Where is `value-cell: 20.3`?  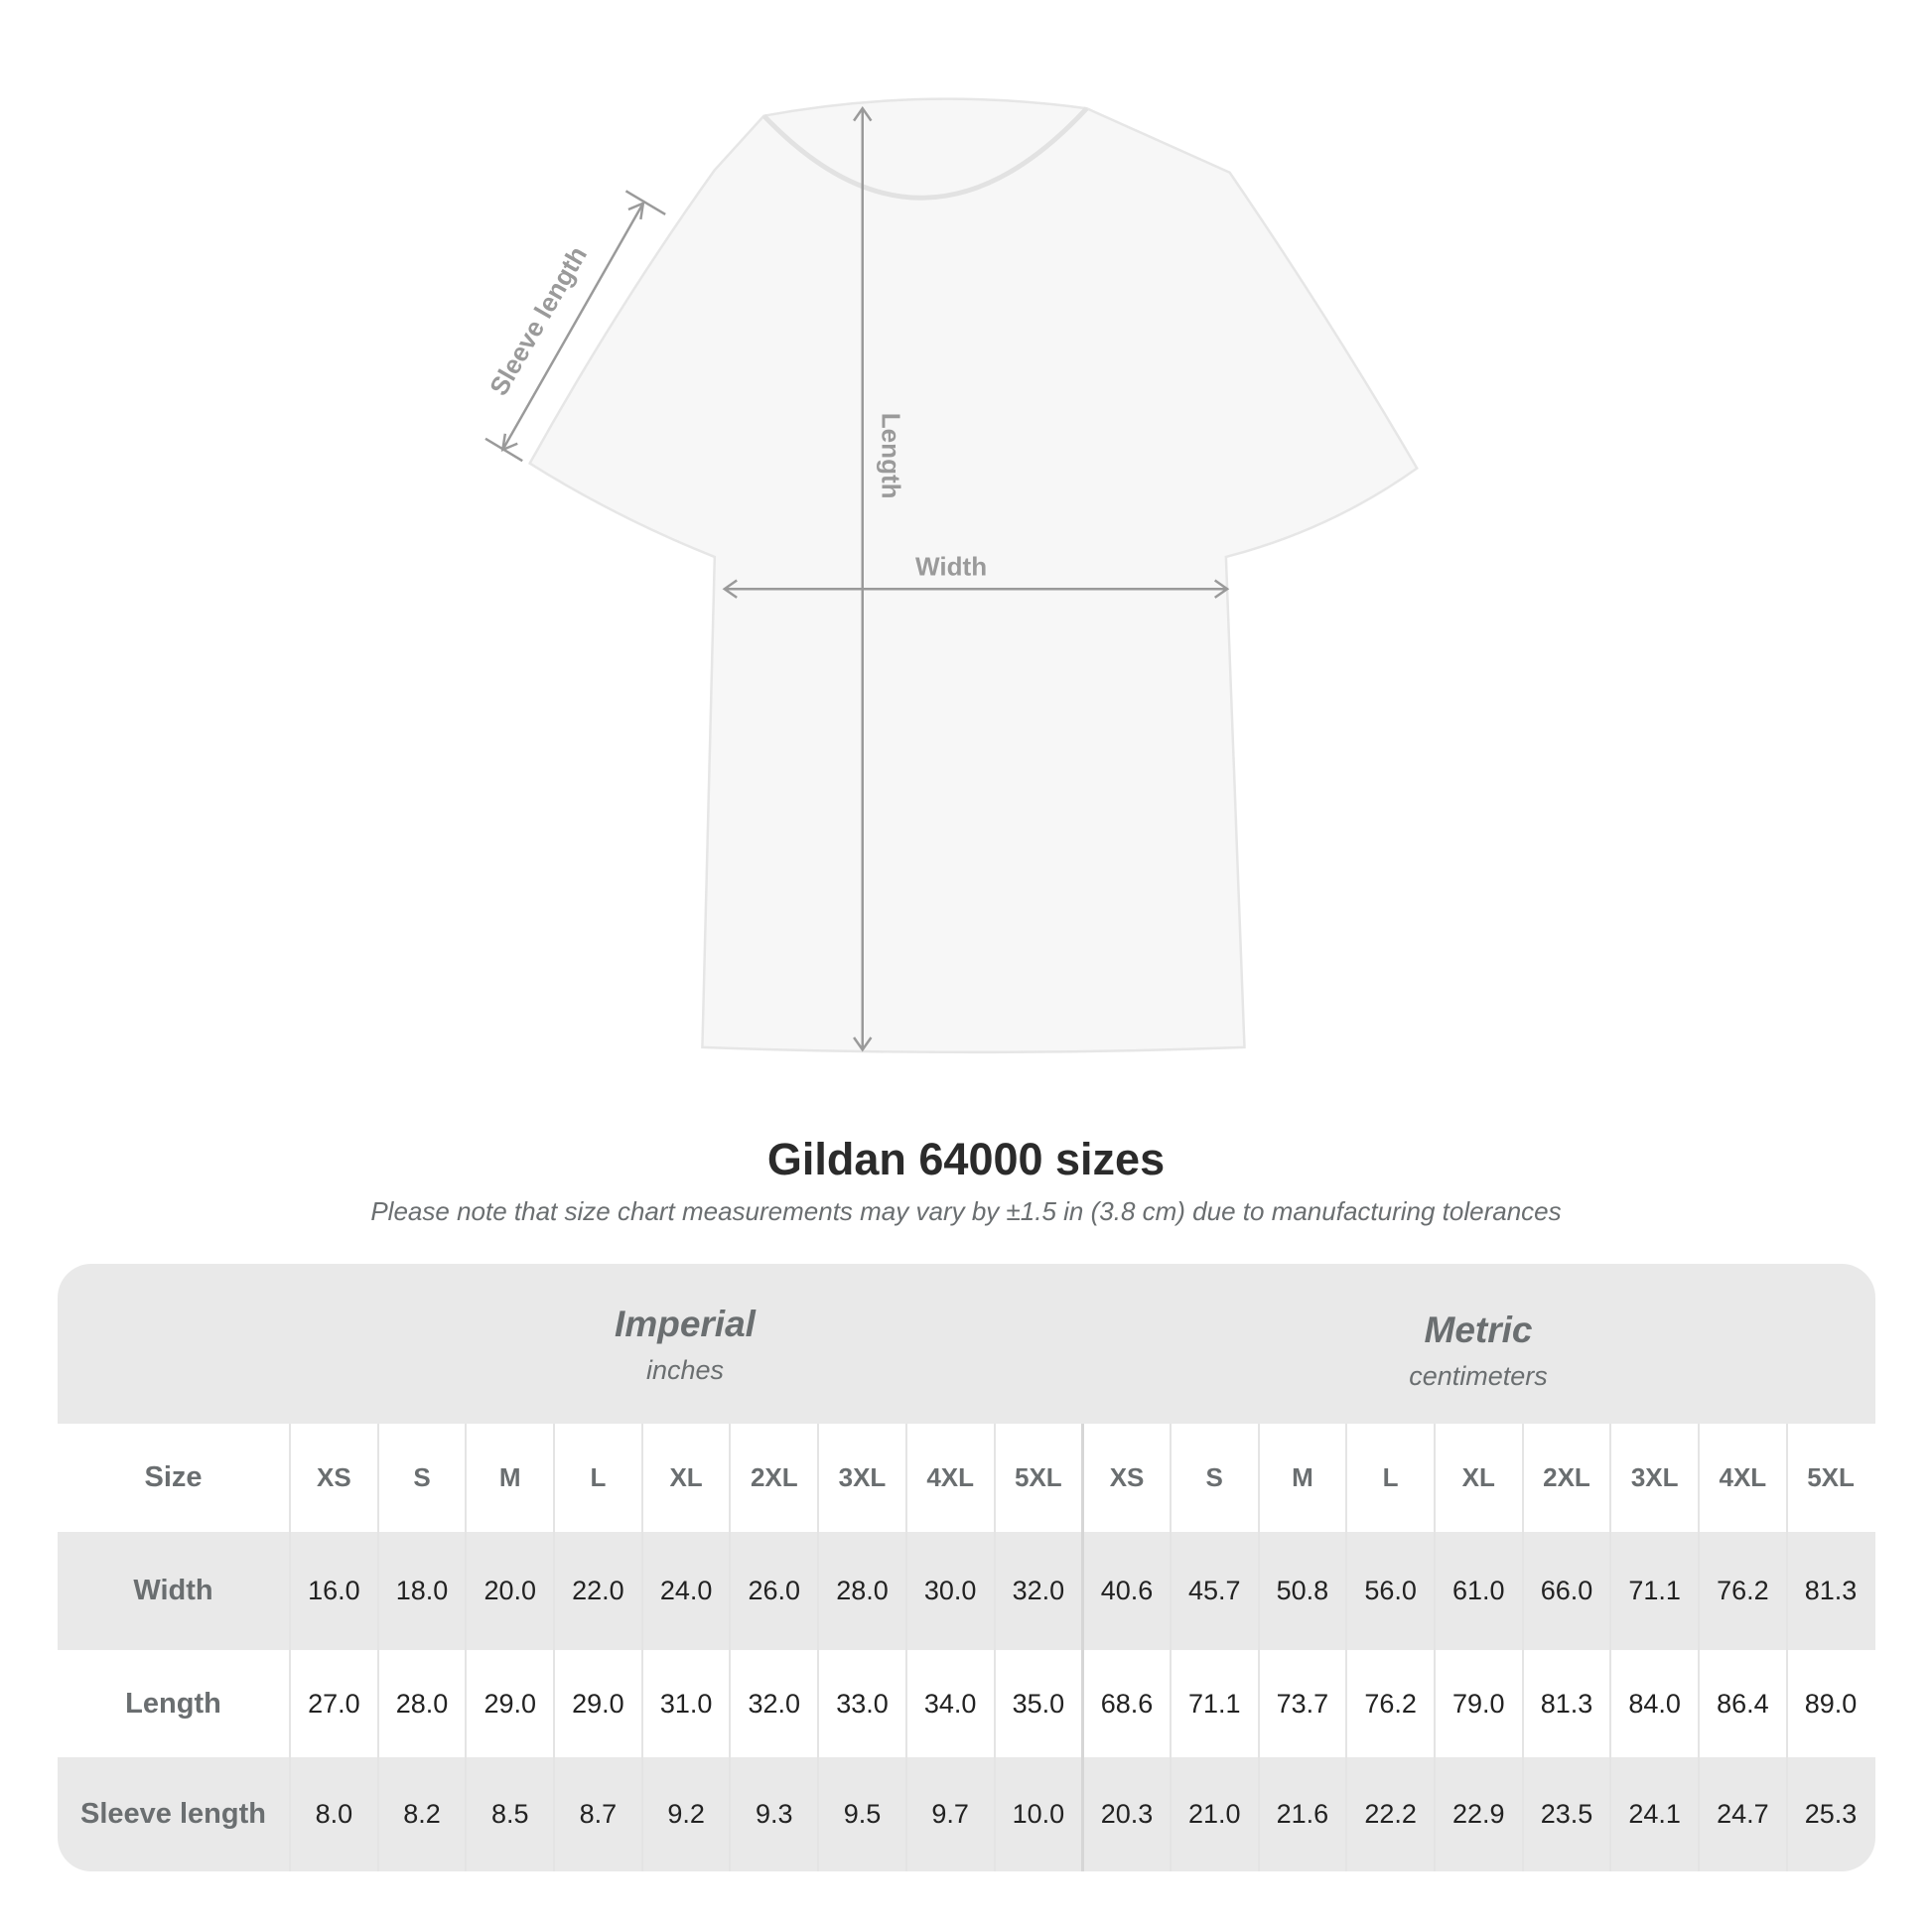 value-cell: 20.3 is located at coordinates (1125, 1814).